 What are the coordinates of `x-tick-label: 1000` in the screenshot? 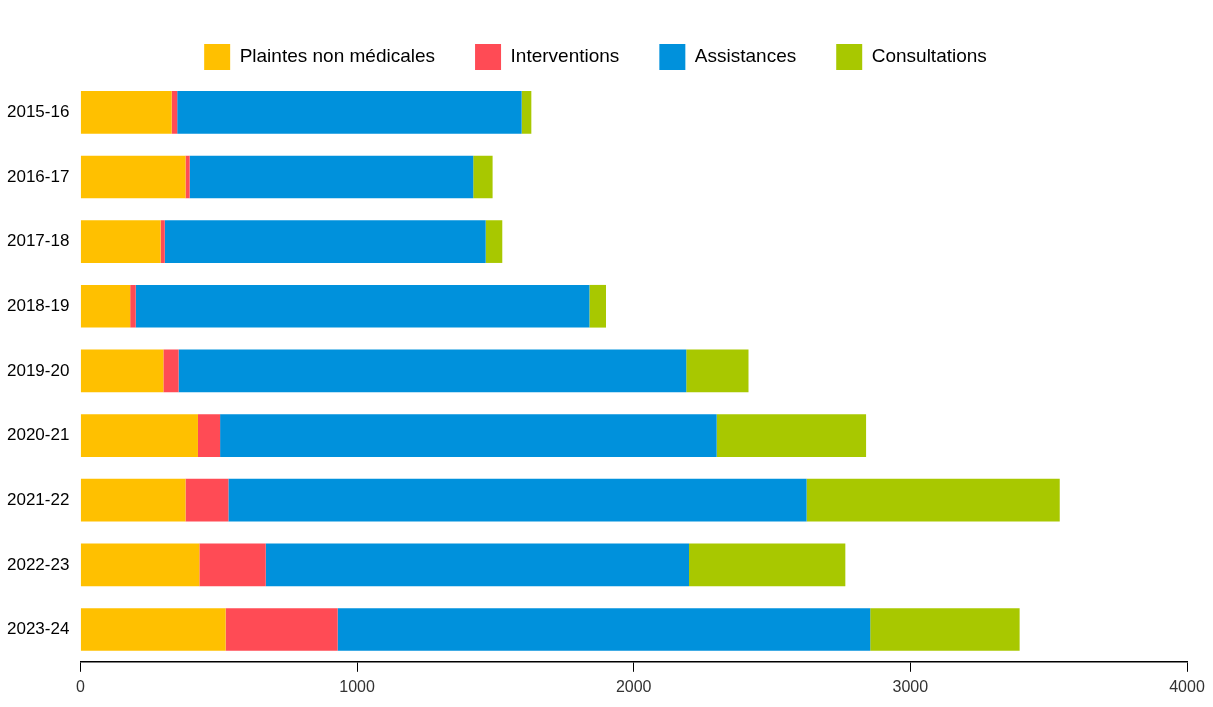 It's located at (357, 686).